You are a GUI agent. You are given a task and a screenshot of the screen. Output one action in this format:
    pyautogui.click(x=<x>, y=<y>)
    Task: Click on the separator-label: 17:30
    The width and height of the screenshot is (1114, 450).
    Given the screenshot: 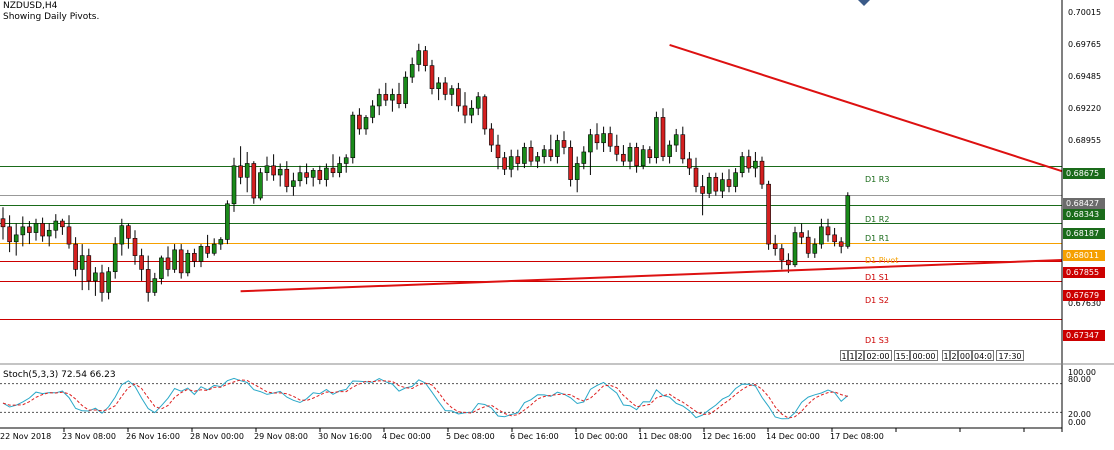 What is the action you would take?
    pyautogui.click(x=1010, y=355)
    